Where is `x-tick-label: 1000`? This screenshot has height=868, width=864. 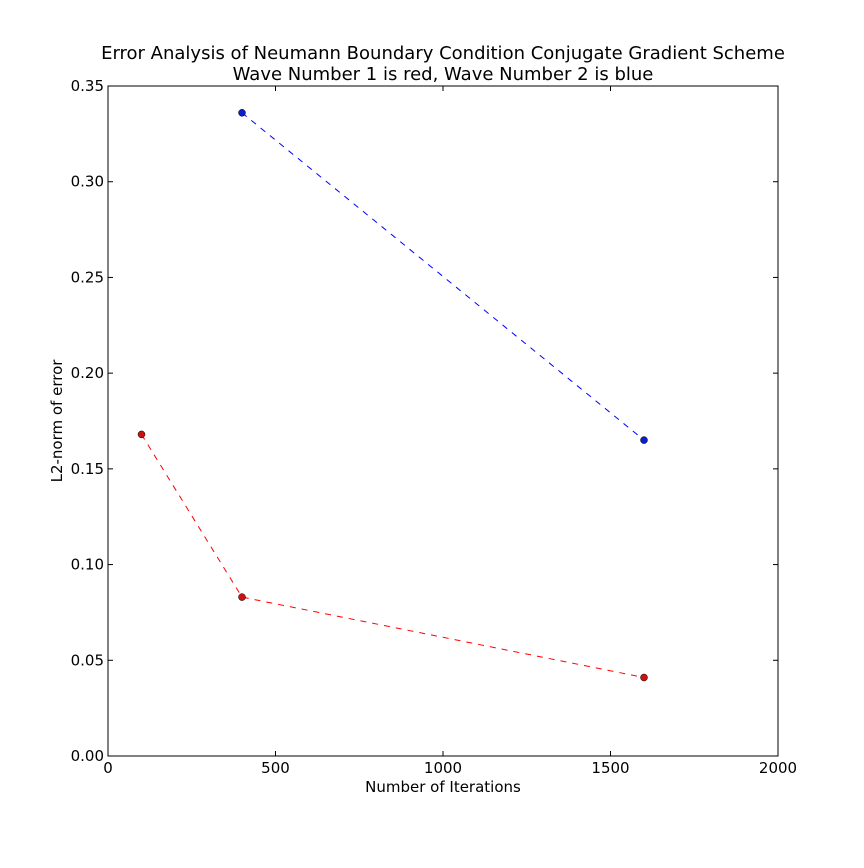
x-tick-label: 1000 is located at coordinates (443, 768).